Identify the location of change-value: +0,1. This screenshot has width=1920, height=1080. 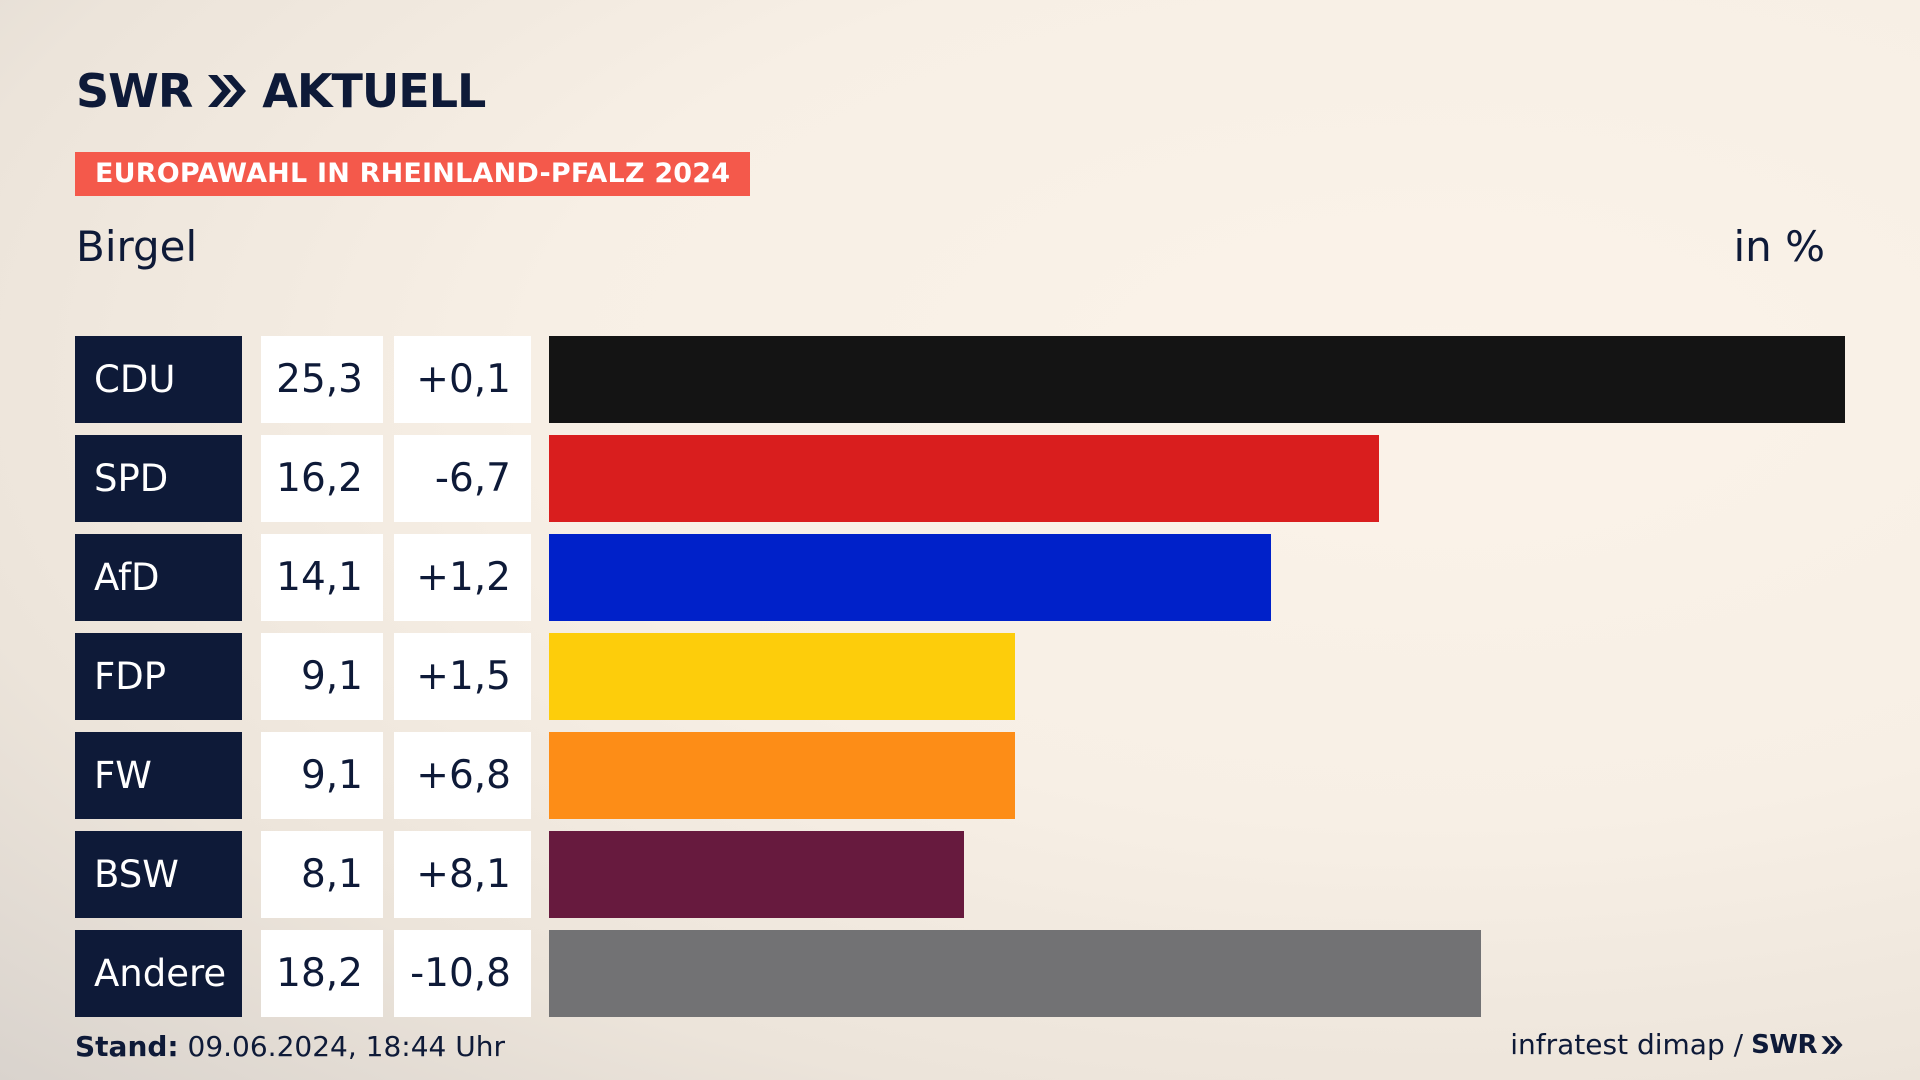
(462, 379).